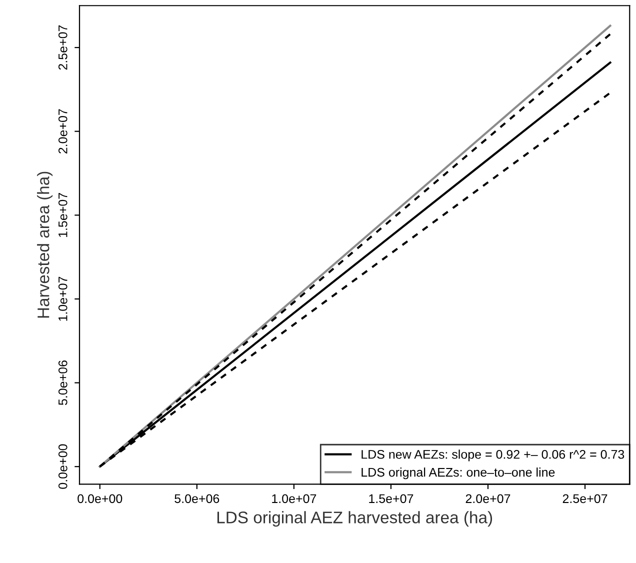 The height and width of the screenshot is (563, 636). Describe the element at coordinates (100, 499) in the screenshot. I see `x-tick-label: 0.0e+00` at that location.